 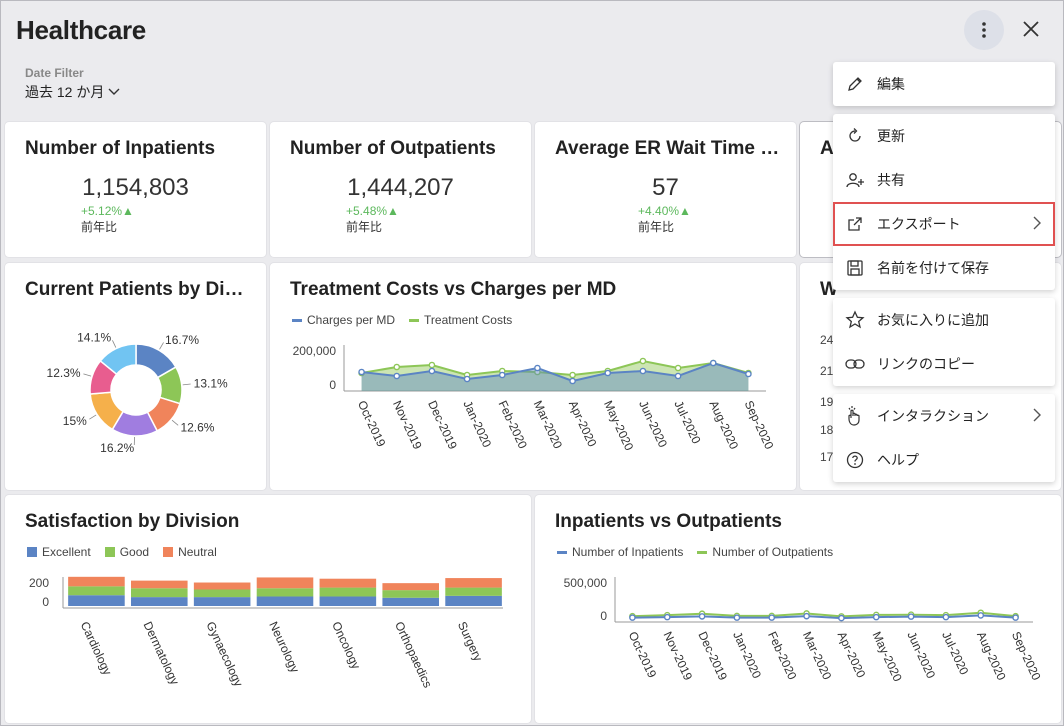 I want to click on legend-item: Neutral, so click(x=190, y=552).